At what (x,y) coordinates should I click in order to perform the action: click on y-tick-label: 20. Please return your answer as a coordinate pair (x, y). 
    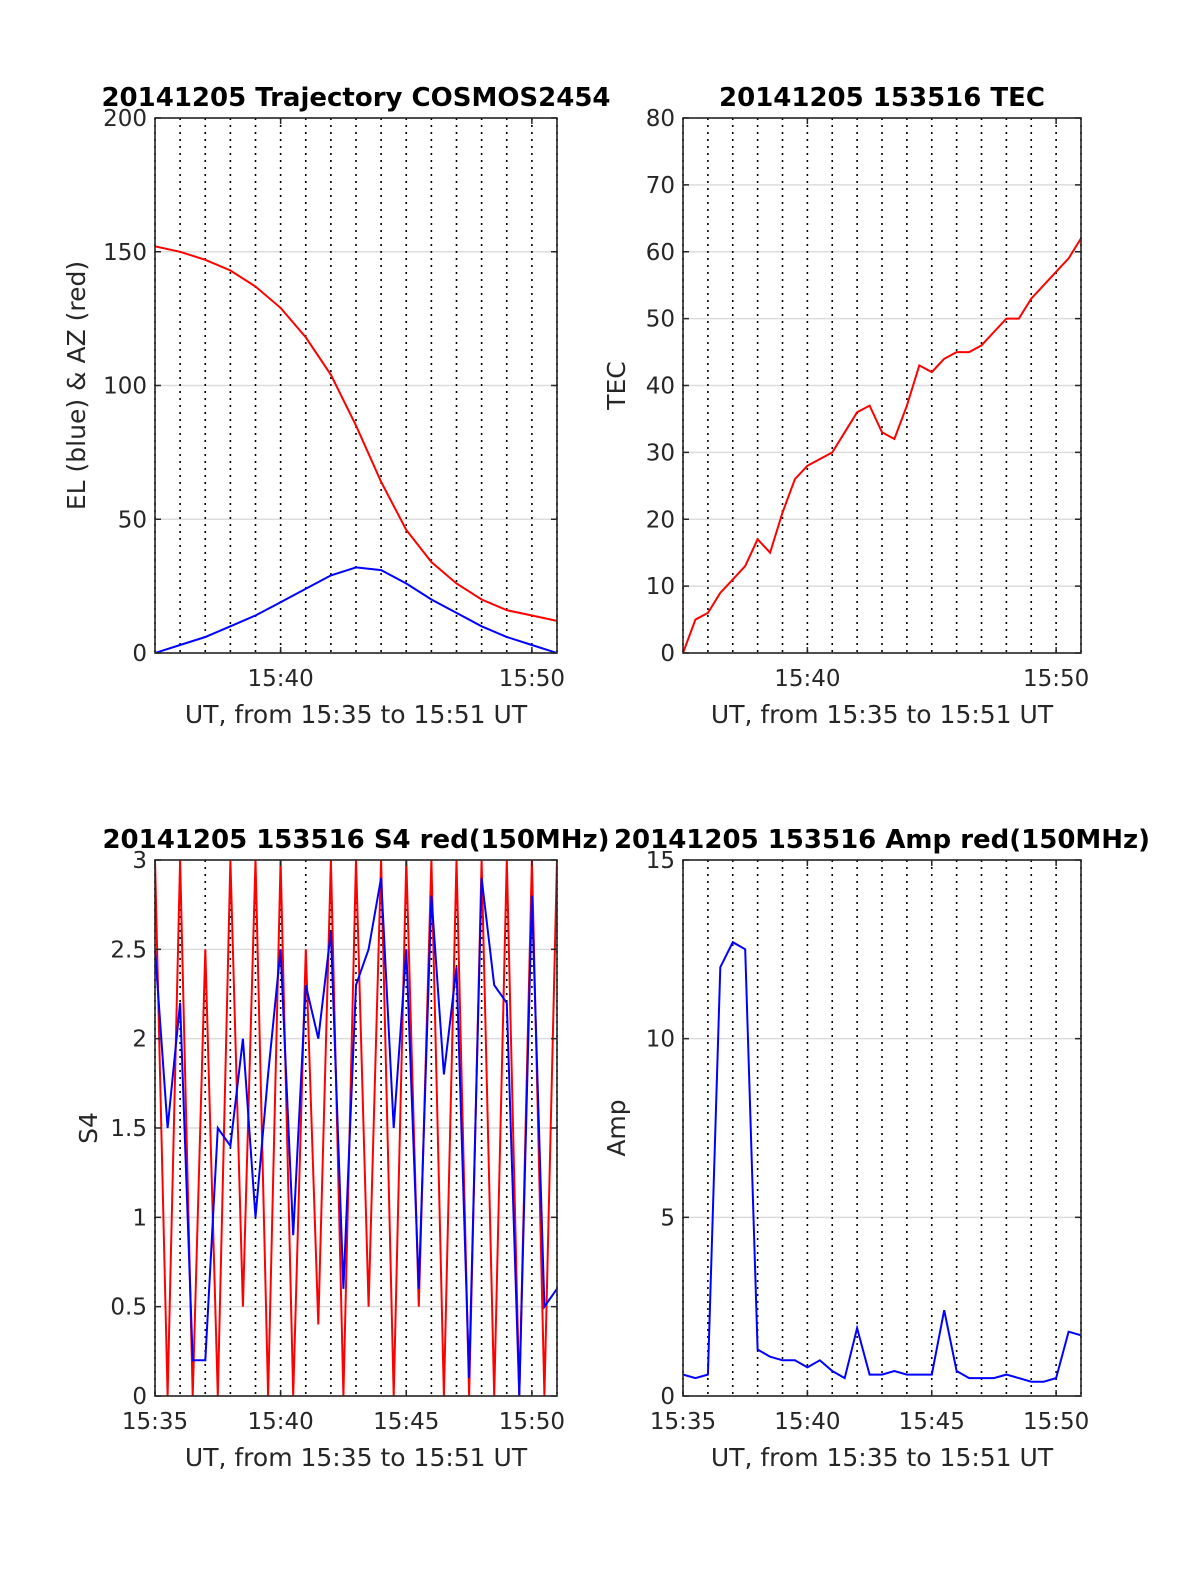
    Looking at the image, I should click on (660, 520).